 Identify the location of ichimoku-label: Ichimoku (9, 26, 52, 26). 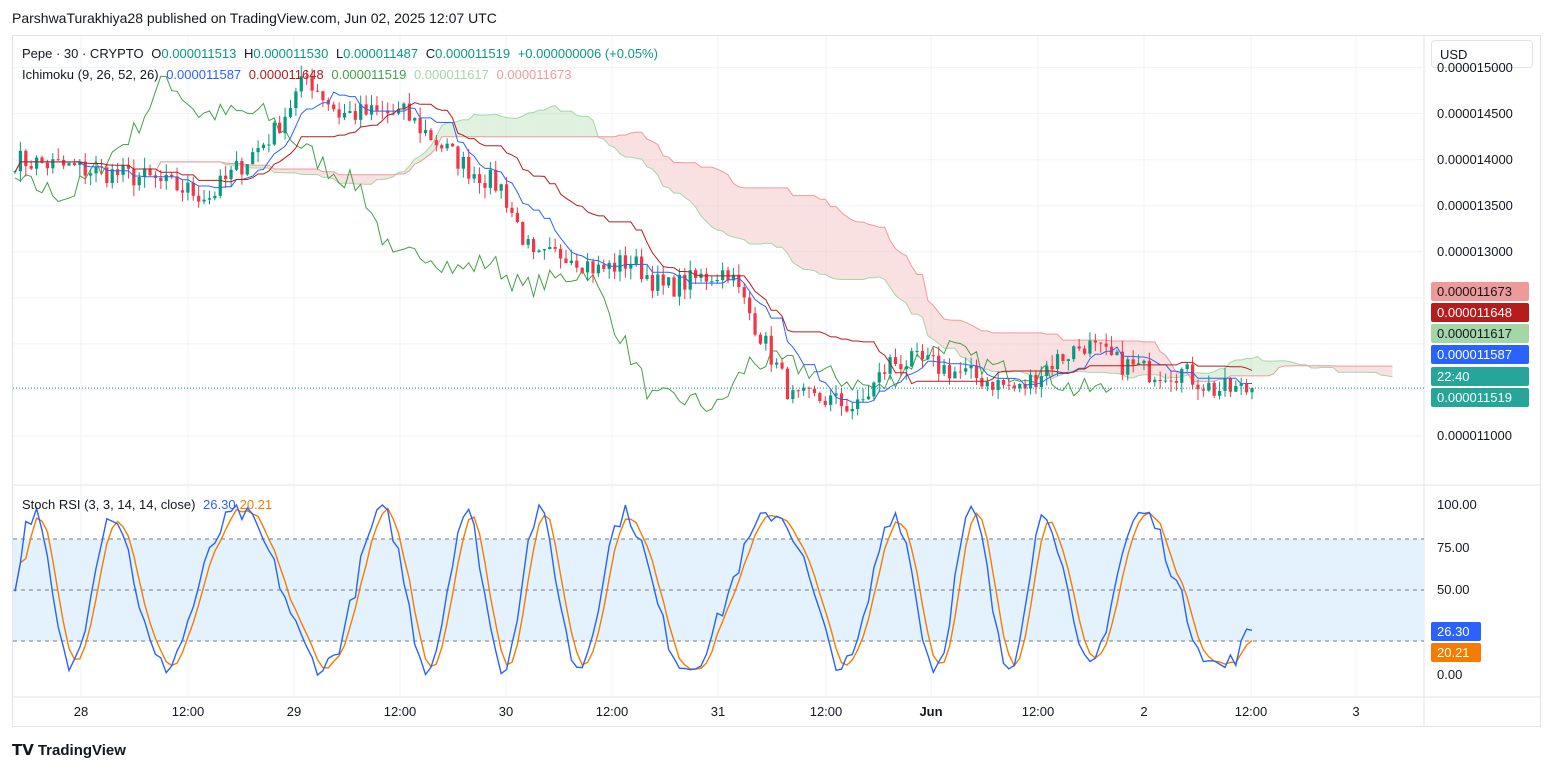
(90, 74).